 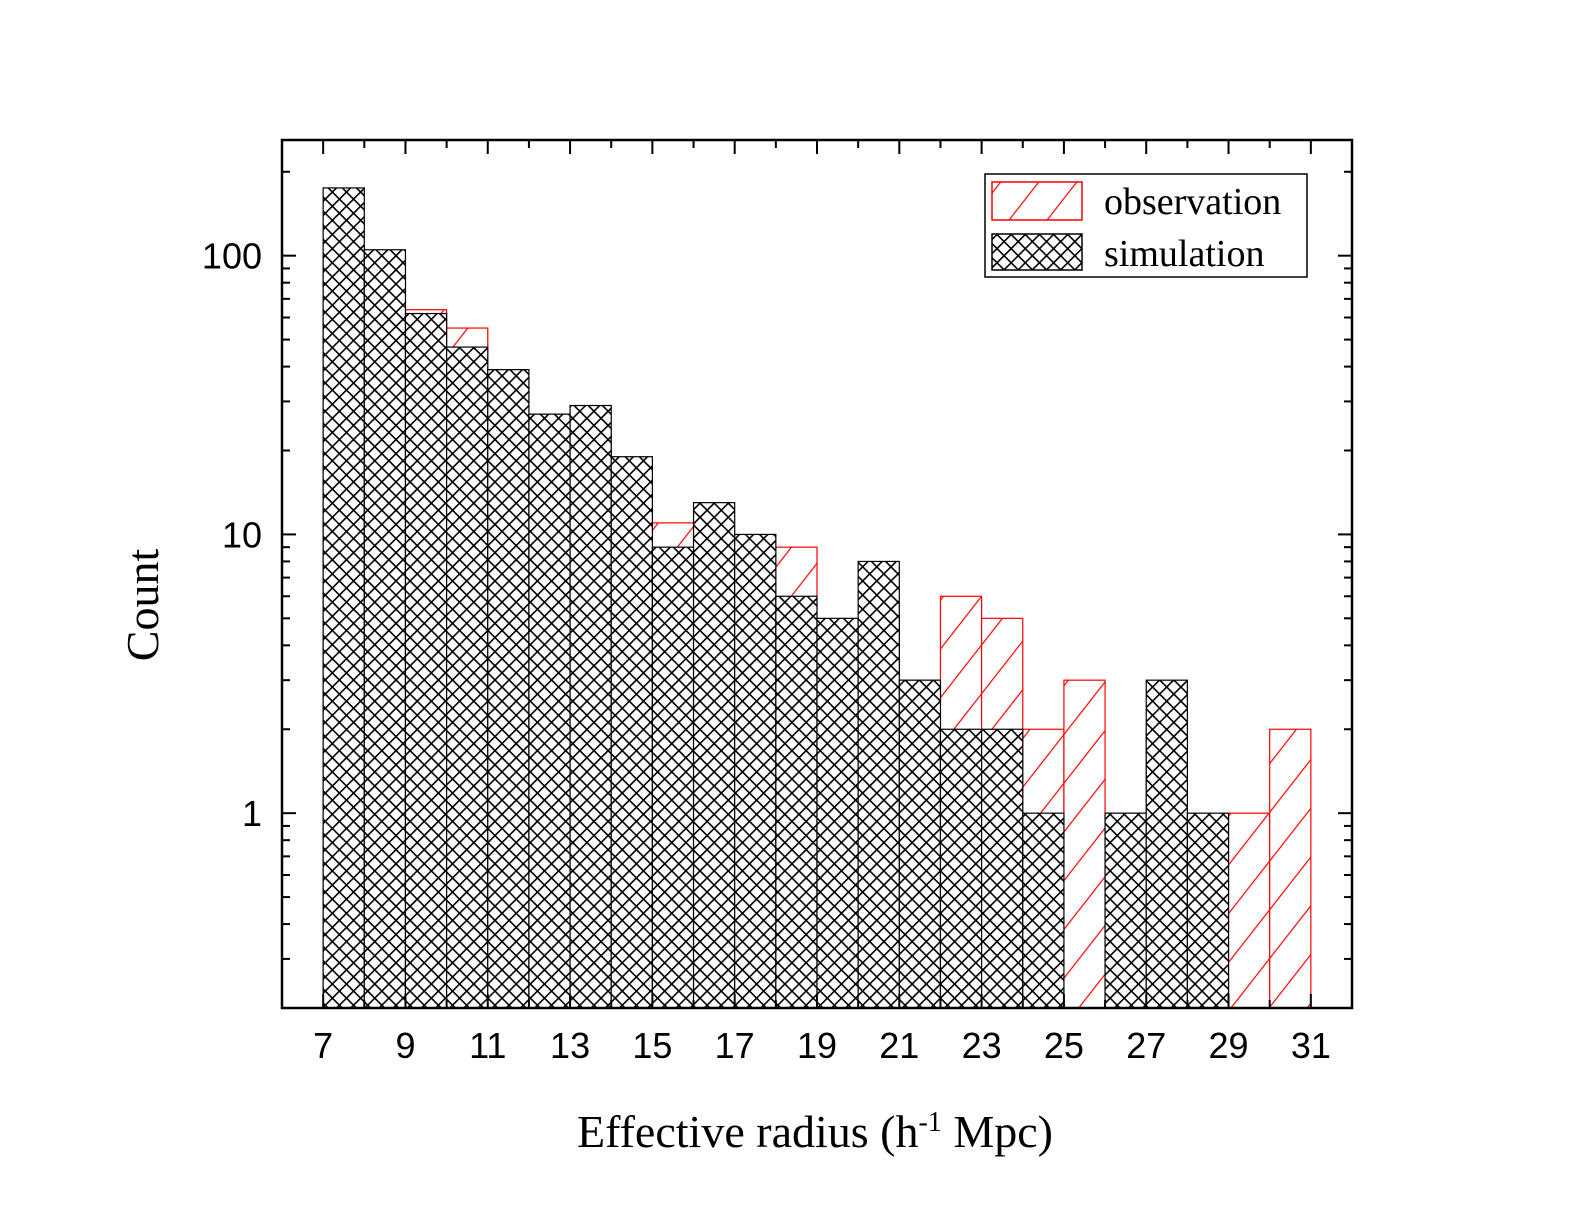 What do you see at coordinates (323, 1045) in the screenshot?
I see `x-tick-label: 7` at bounding box center [323, 1045].